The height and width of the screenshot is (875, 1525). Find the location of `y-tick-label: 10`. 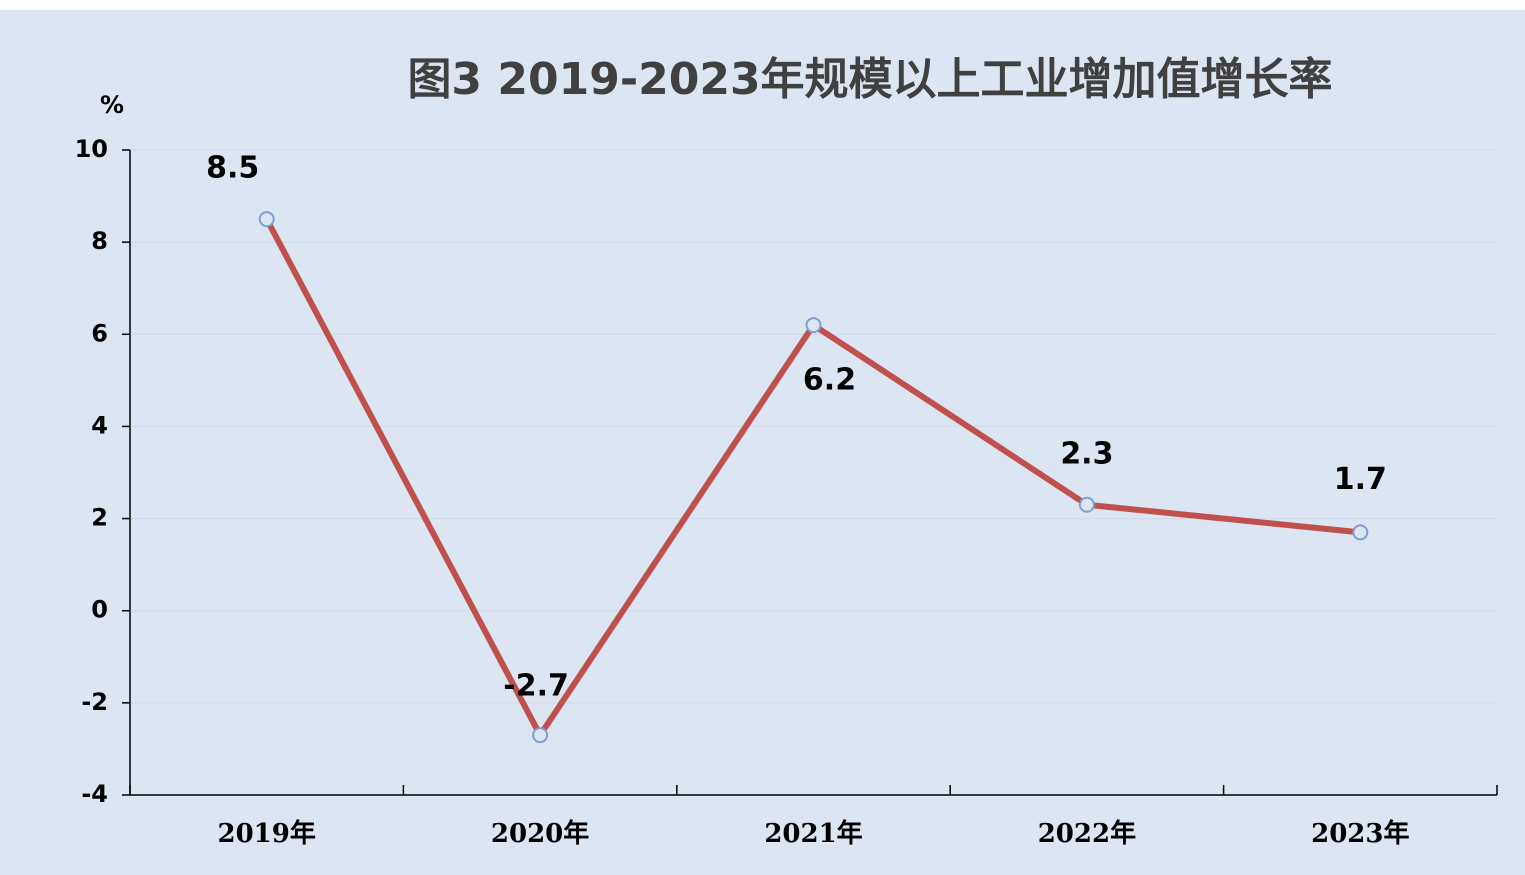

y-tick-label: 10 is located at coordinates (91, 149).